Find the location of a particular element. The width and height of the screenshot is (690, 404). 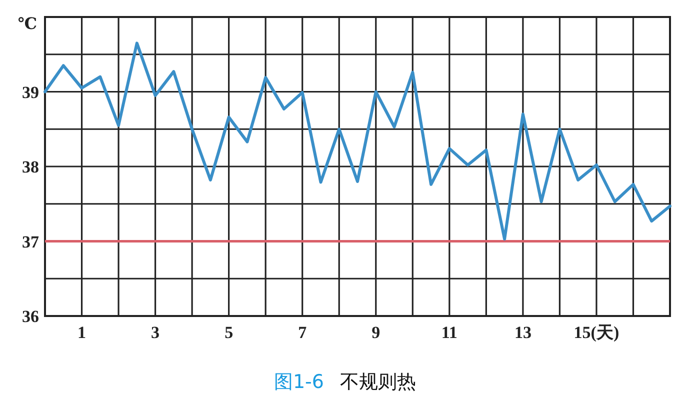

caption: 图1-6 is located at coordinates (299, 382).